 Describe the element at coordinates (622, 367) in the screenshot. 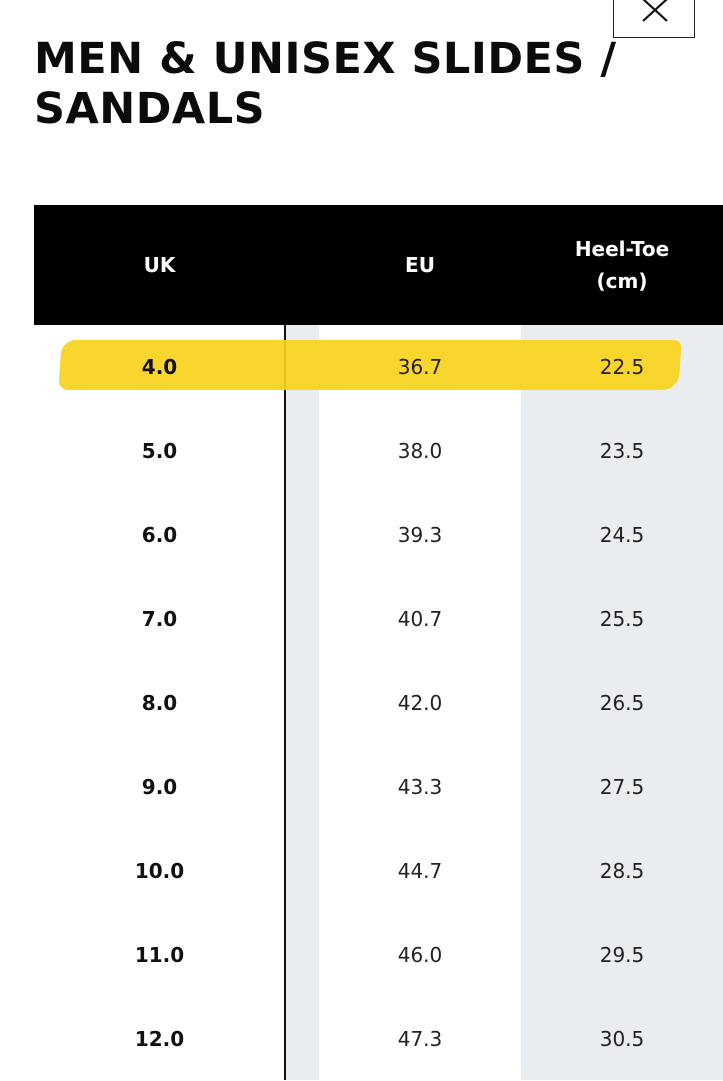

I see `cell-heel-toe: 22.5` at that location.